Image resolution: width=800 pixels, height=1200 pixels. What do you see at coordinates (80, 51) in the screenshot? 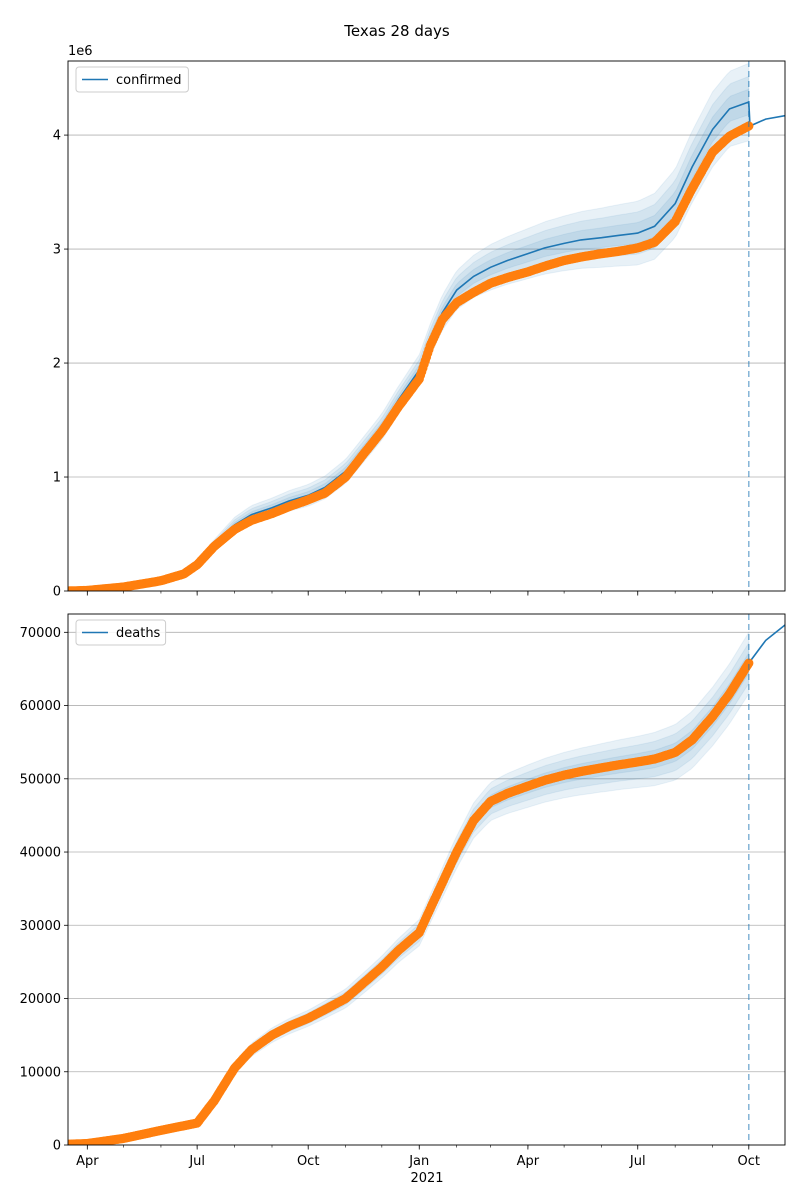
I see `y-offset-label: 1e6` at bounding box center [80, 51].